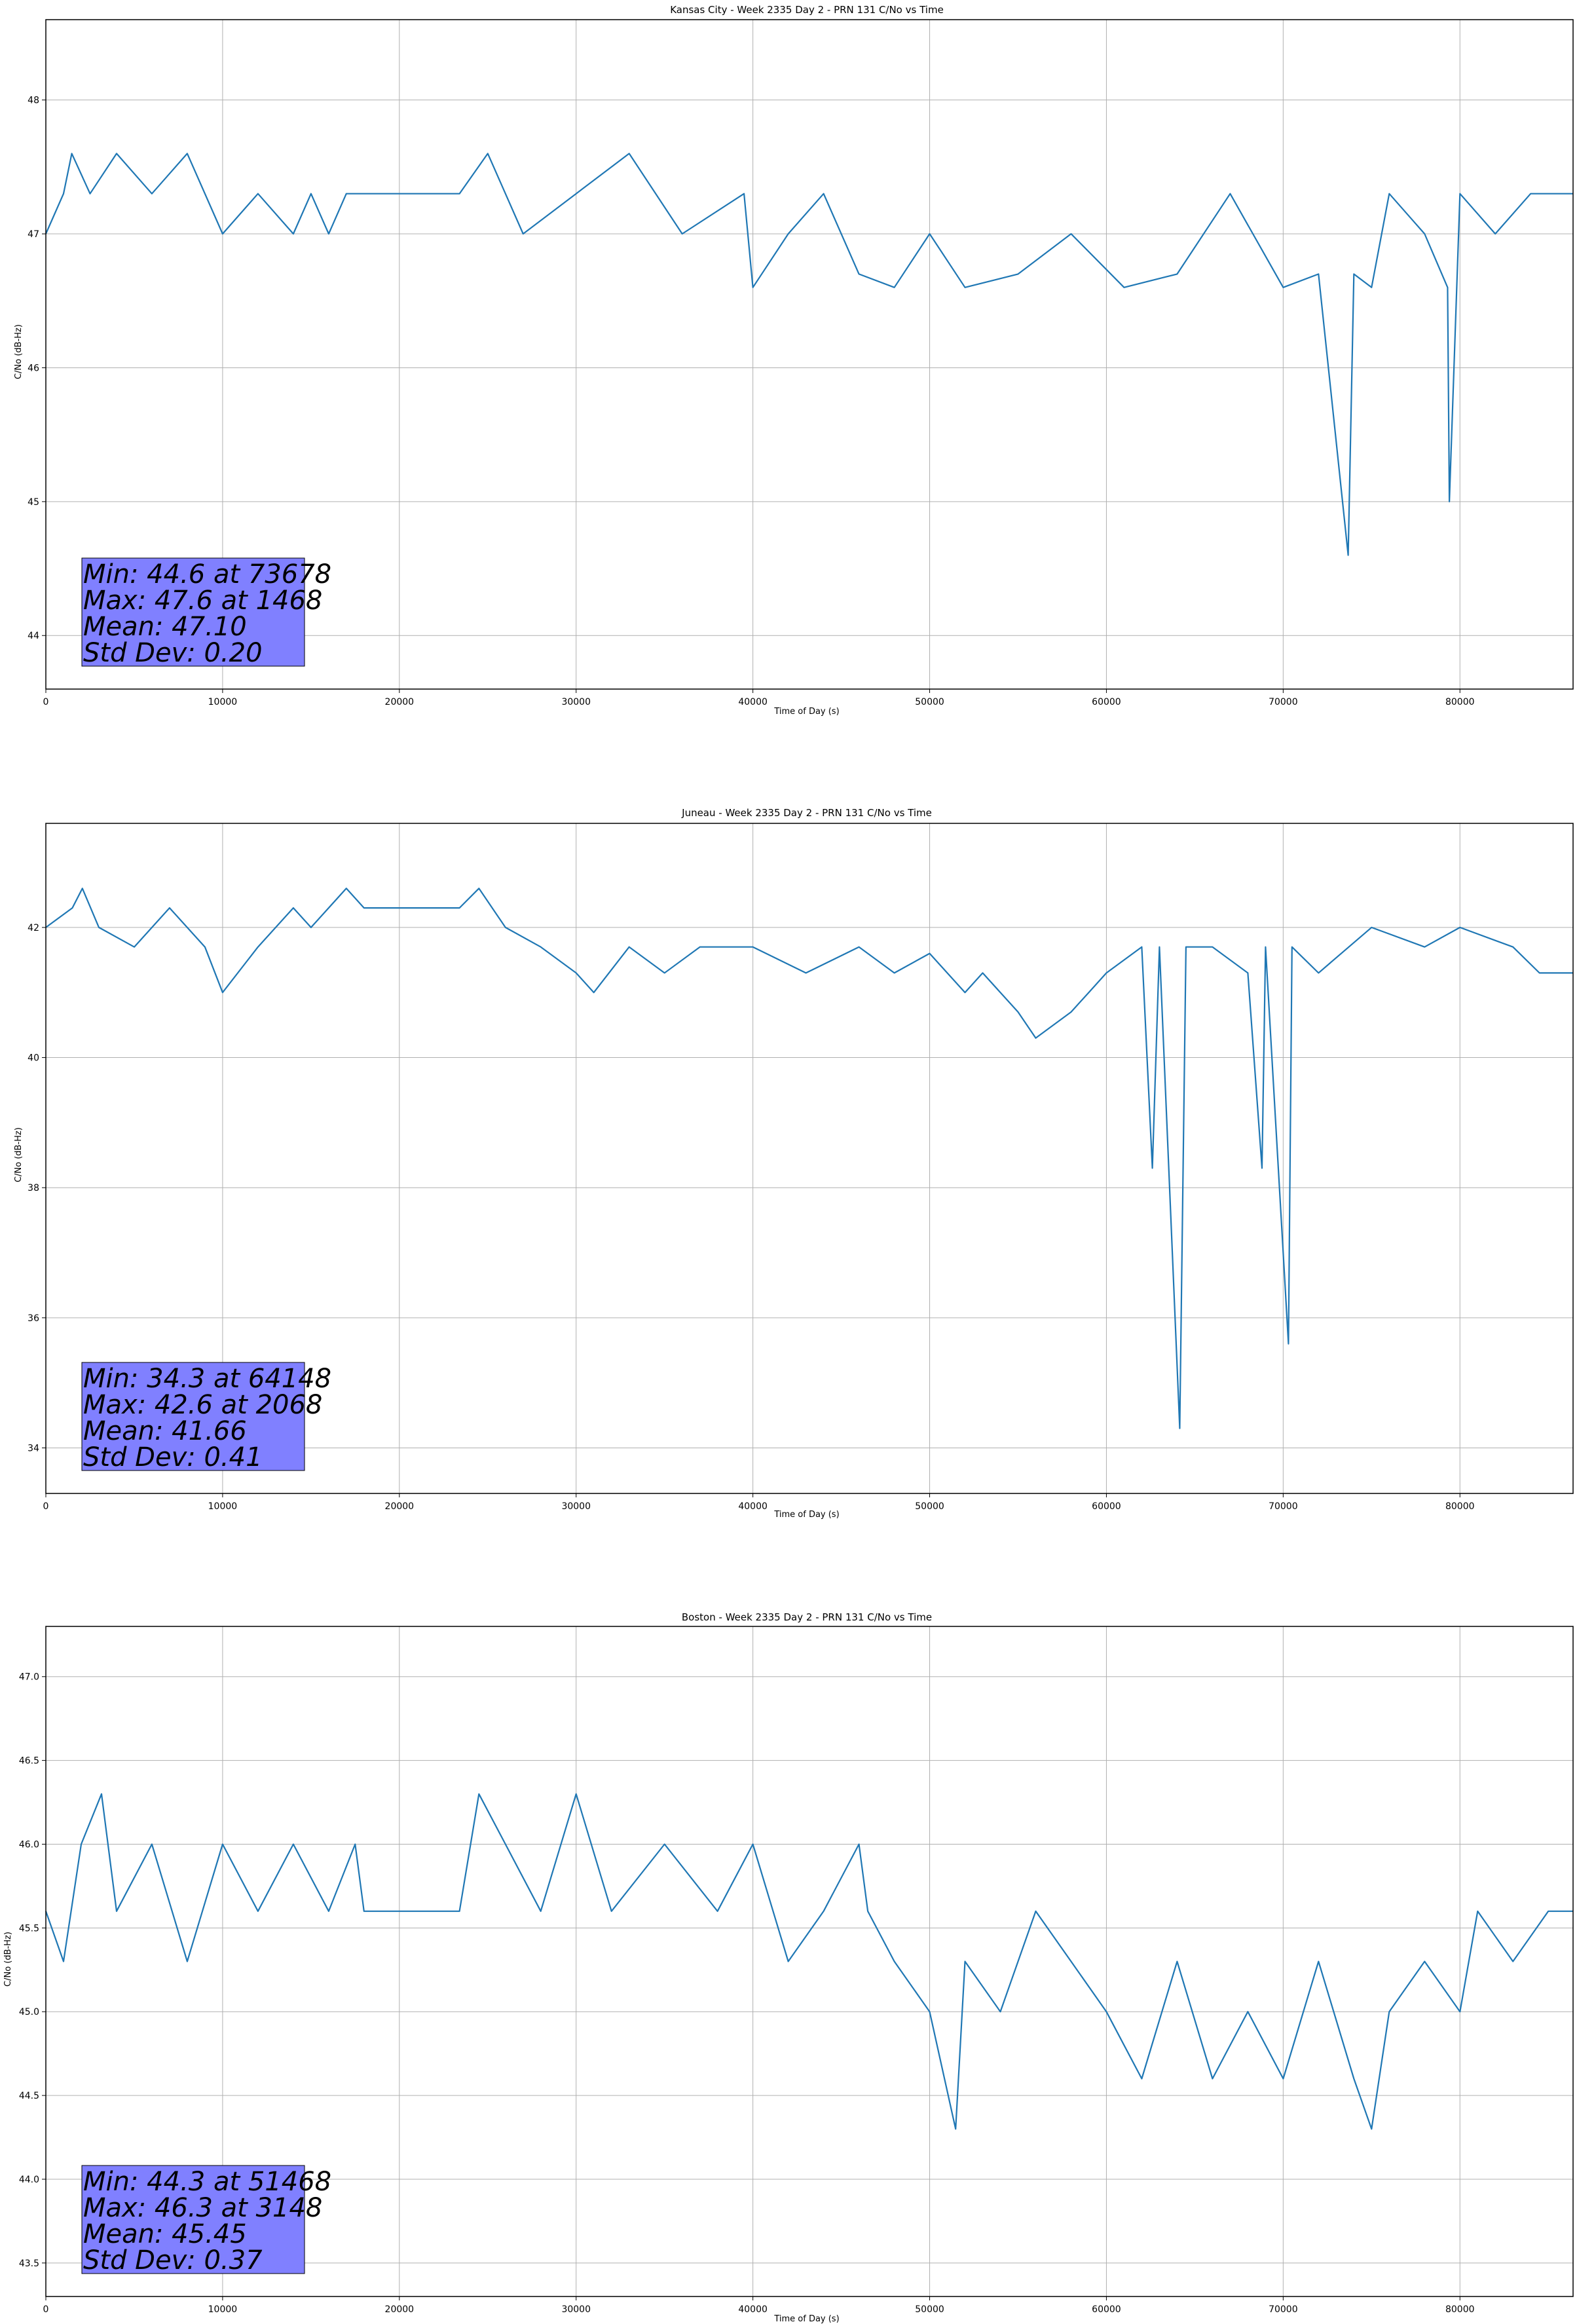 Image resolution: width=1577 pixels, height=2324 pixels. What do you see at coordinates (173, 2260) in the screenshot?
I see `stats-line: Std Dev: 0.37` at bounding box center [173, 2260].